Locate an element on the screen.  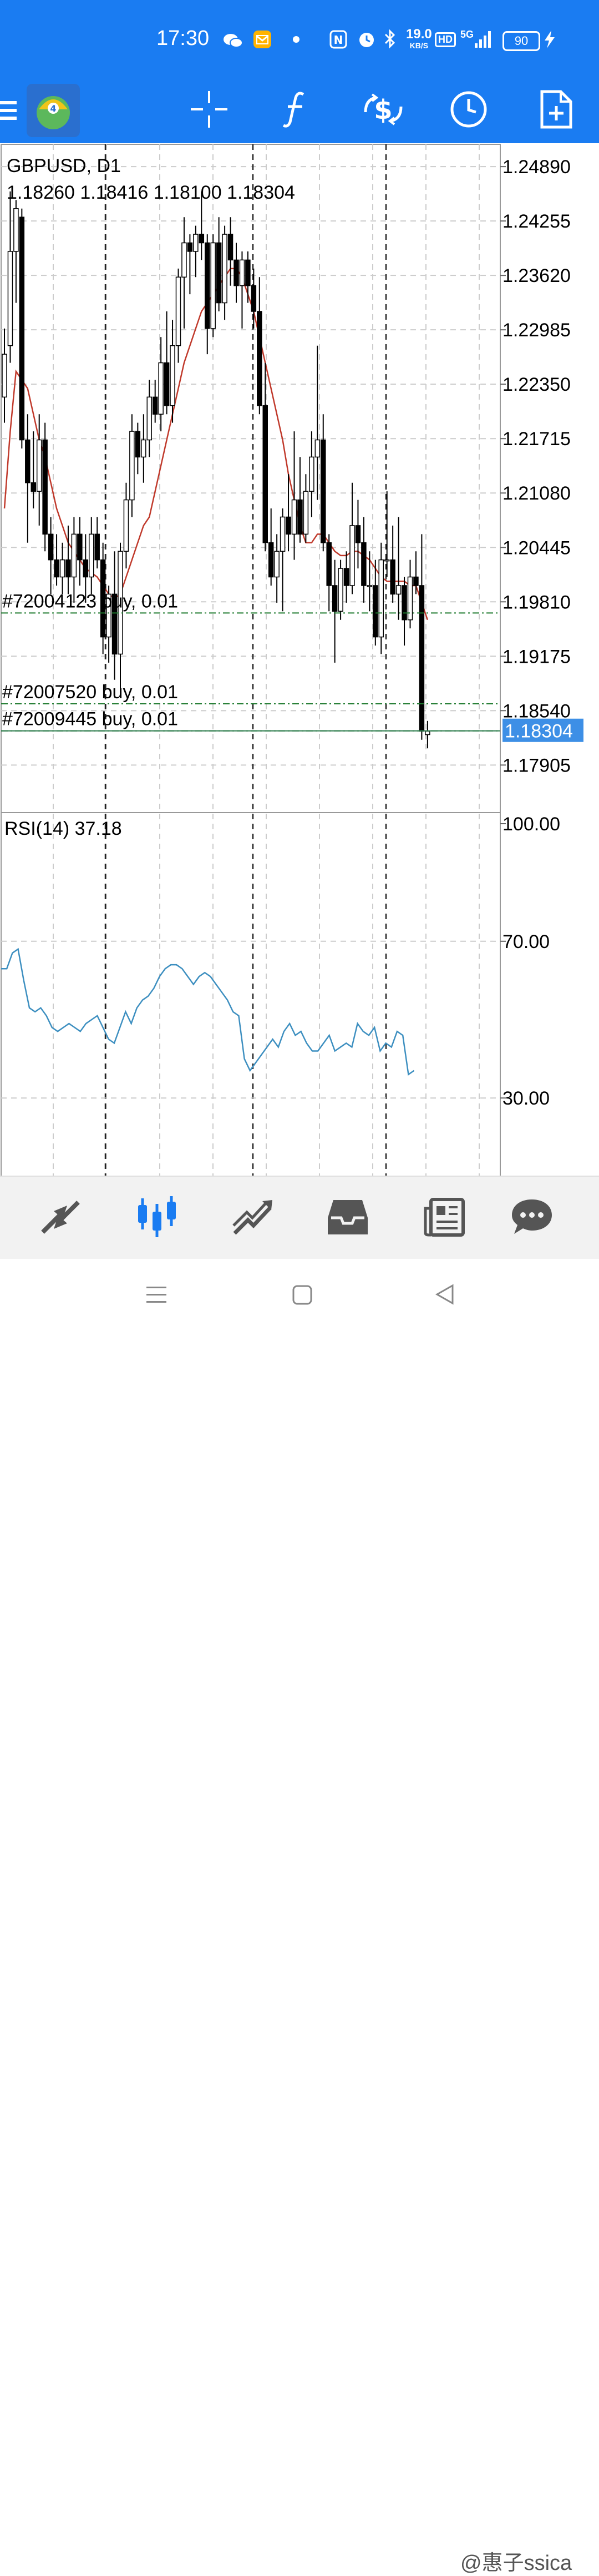
nav-quotes is located at coordinates (60, 1218).